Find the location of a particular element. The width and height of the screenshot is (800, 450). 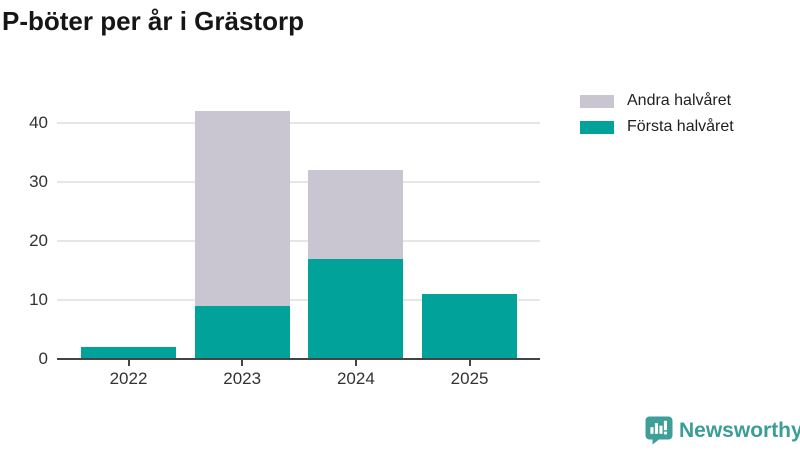

legend: Andra halvåret Första halvåret is located at coordinates (657, 114).